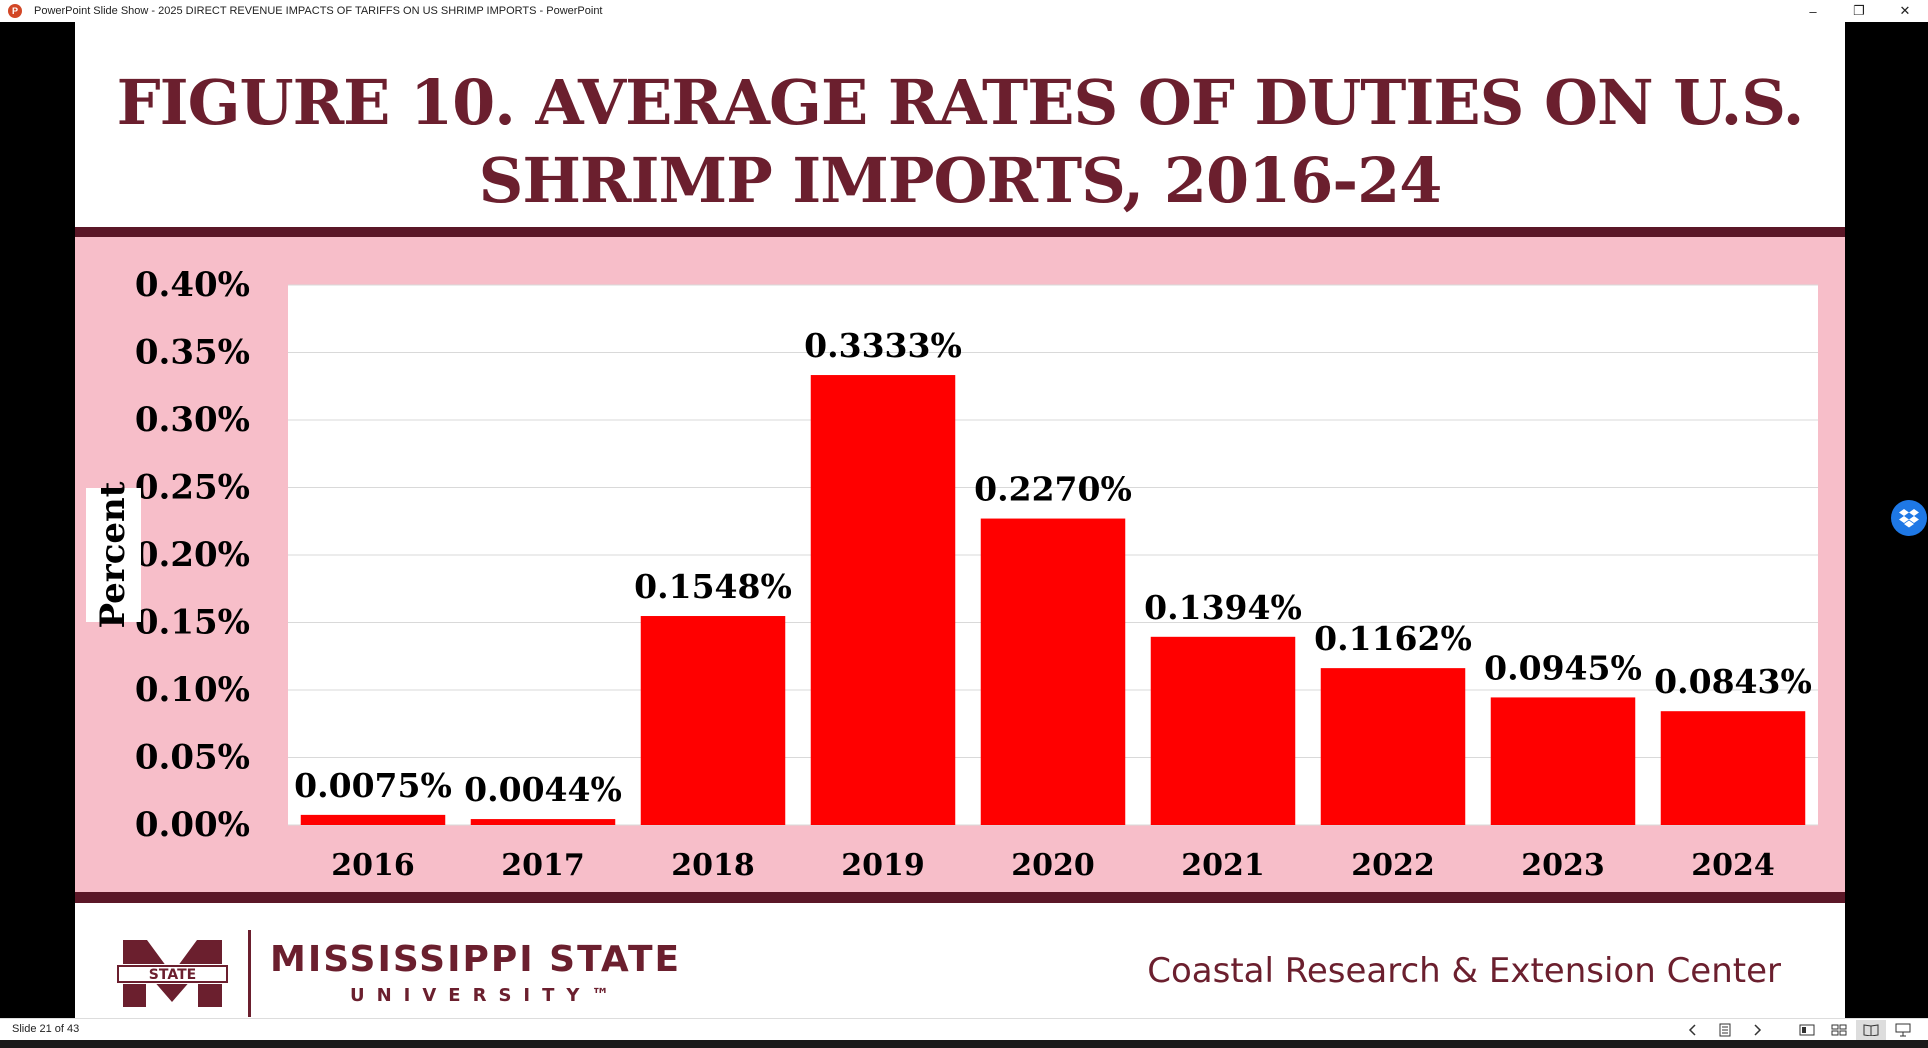 The height and width of the screenshot is (1048, 1928). I want to click on slideshow-icon, so click(1903, 1030).